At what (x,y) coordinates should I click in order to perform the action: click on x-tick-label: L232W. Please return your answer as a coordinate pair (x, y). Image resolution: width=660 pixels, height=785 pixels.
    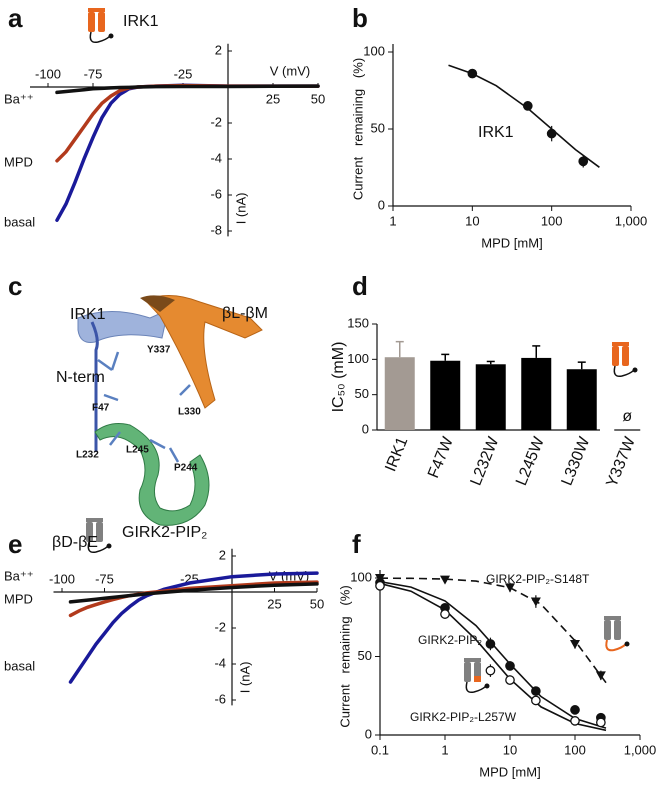
    Looking at the image, I should click on (485, 461).